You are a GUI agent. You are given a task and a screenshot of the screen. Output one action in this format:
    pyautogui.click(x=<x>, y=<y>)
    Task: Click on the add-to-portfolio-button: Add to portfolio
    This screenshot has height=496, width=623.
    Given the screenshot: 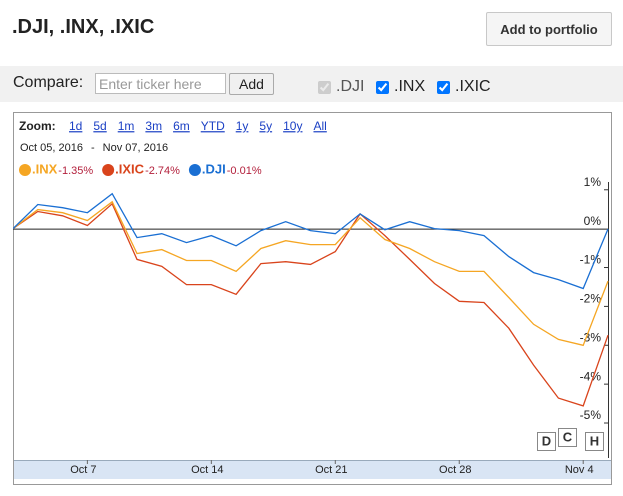 What is the action you would take?
    pyautogui.click(x=549, y=29)
    